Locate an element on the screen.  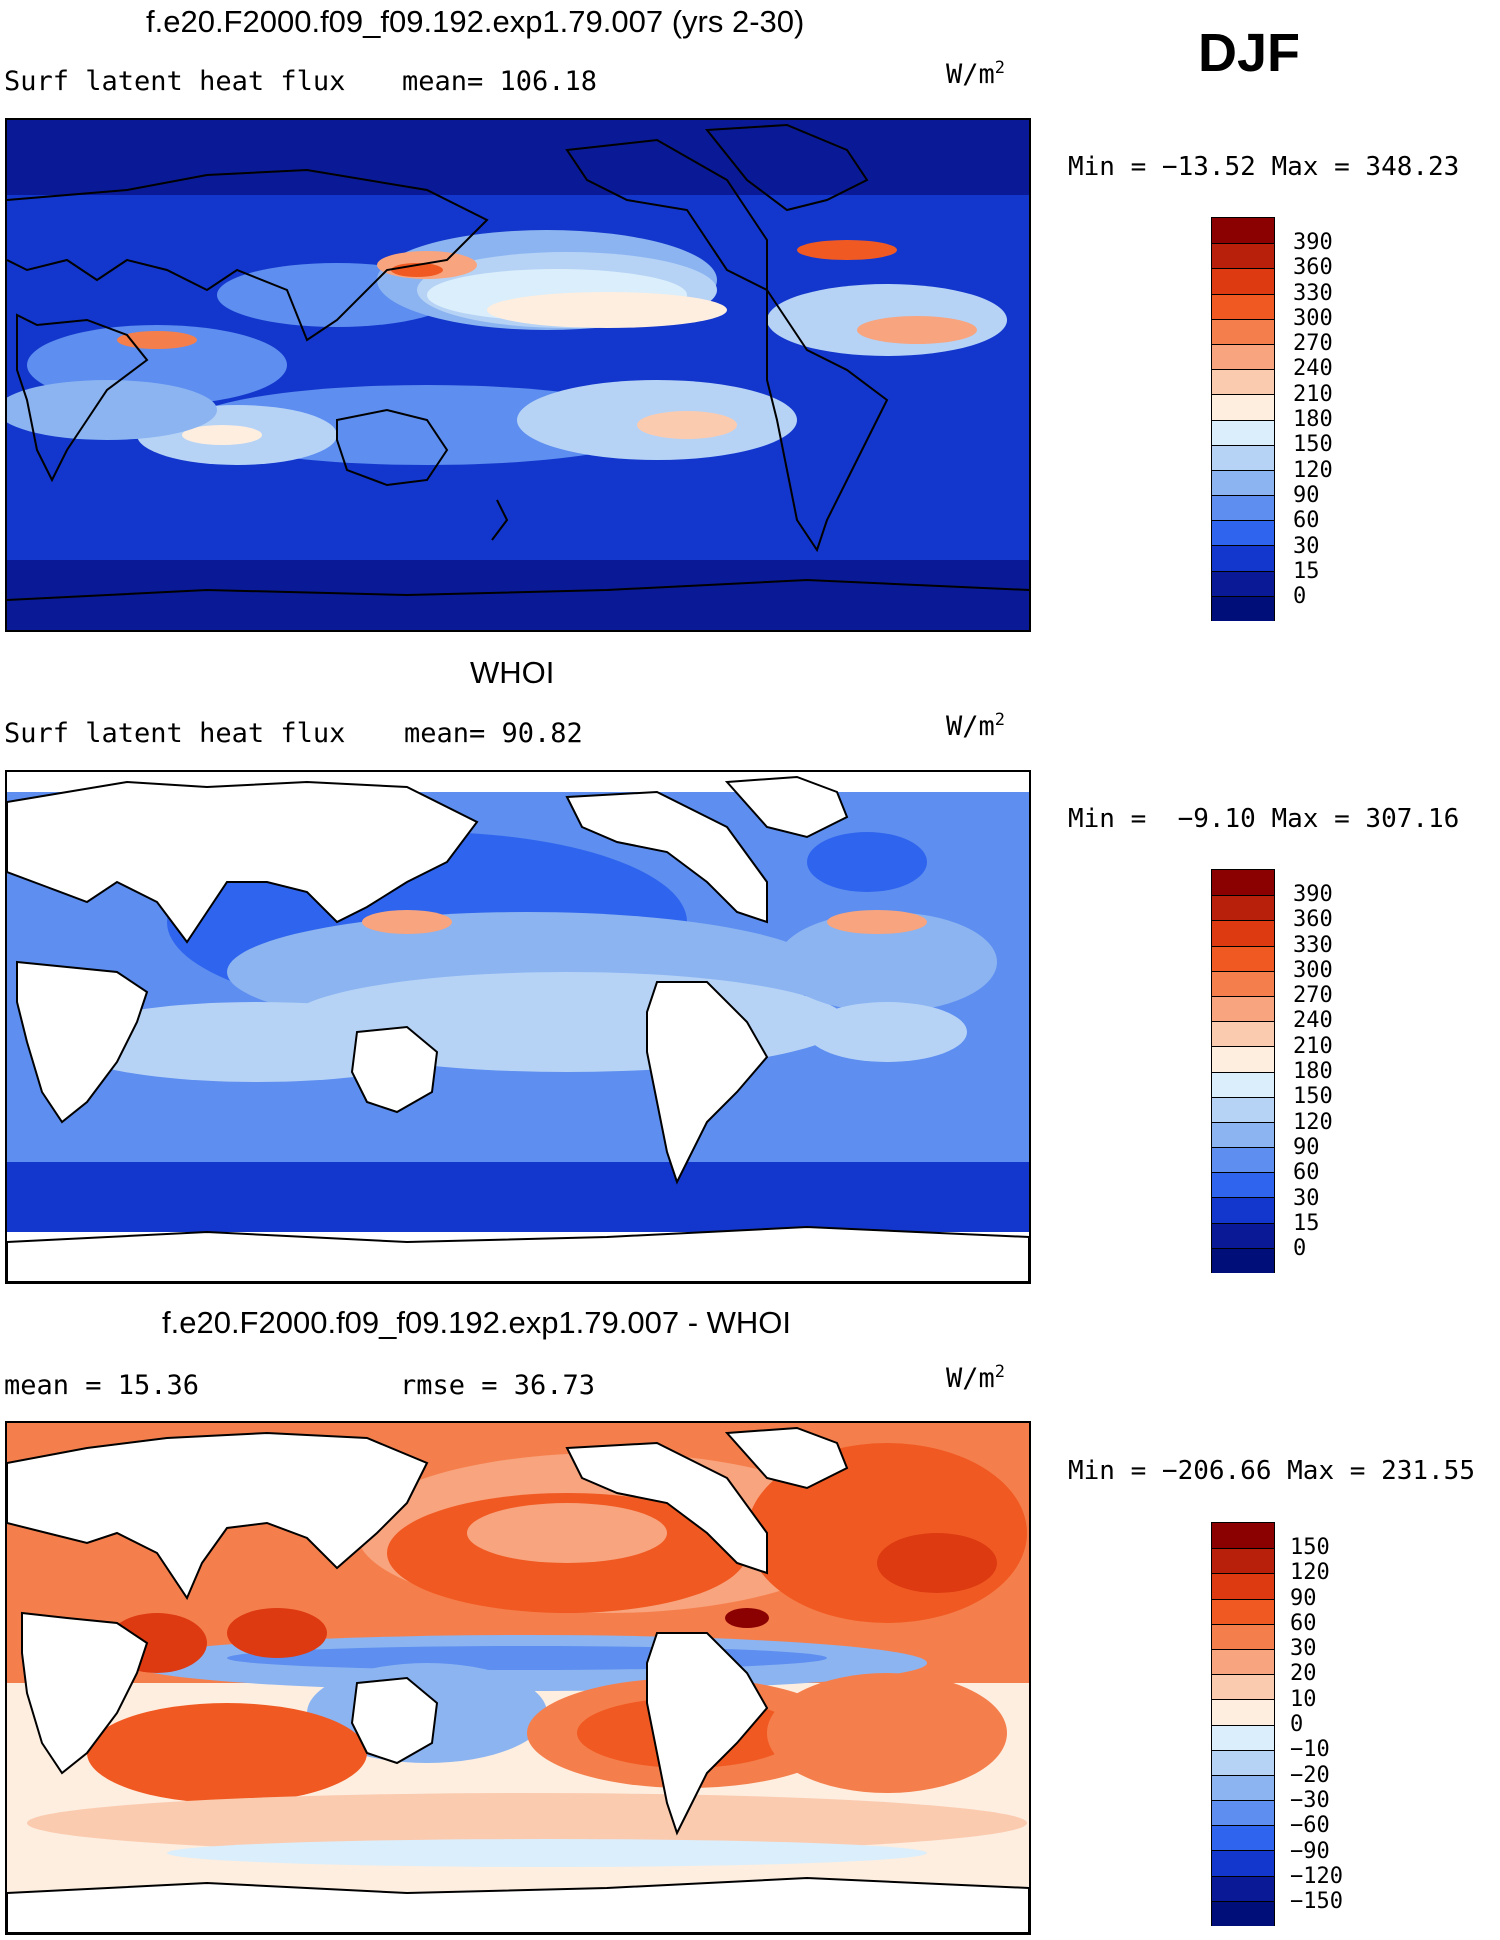
panel1-tick: 15 is located at coordinates (1306, 571).